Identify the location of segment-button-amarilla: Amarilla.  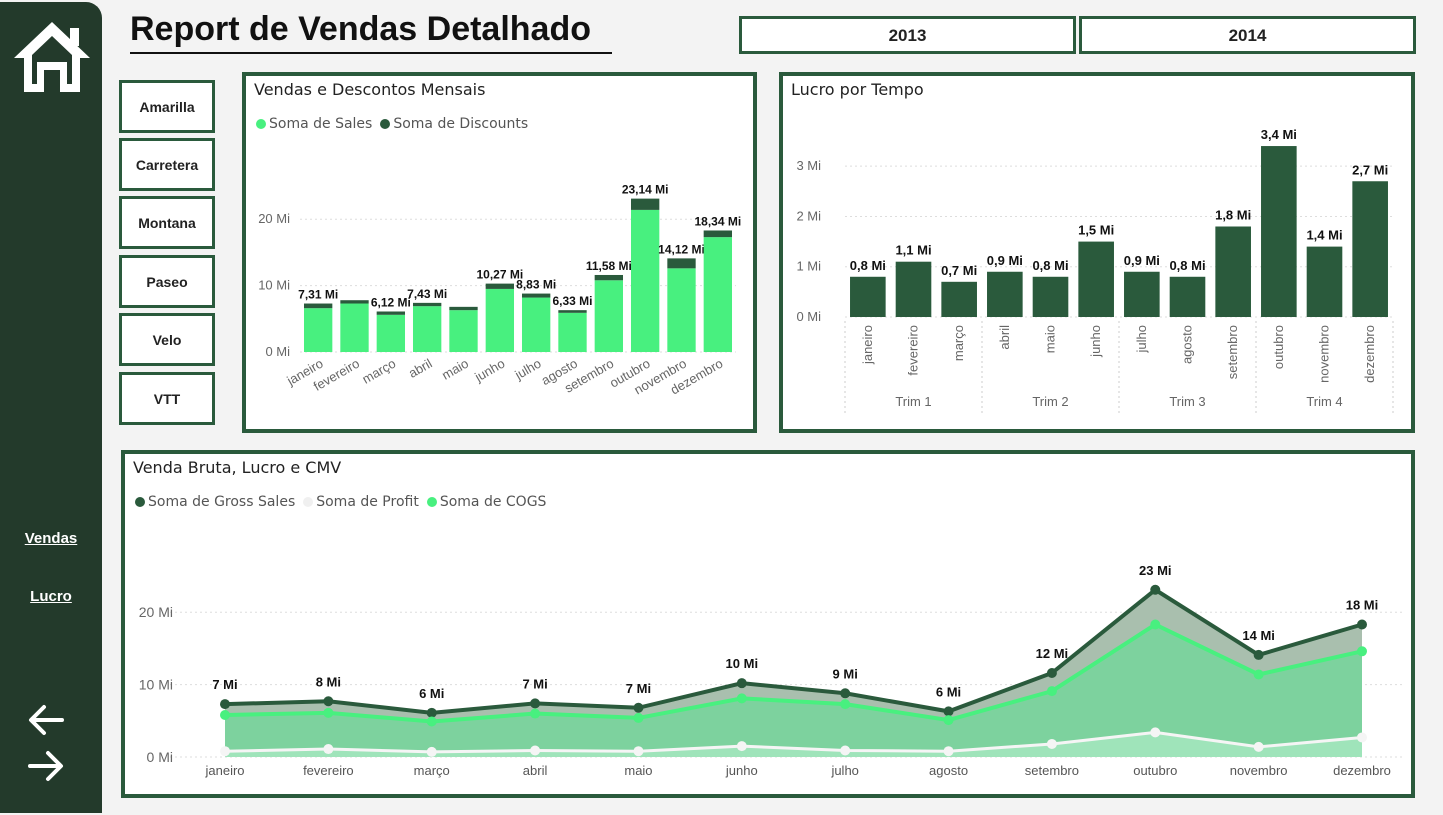
(167, 106).